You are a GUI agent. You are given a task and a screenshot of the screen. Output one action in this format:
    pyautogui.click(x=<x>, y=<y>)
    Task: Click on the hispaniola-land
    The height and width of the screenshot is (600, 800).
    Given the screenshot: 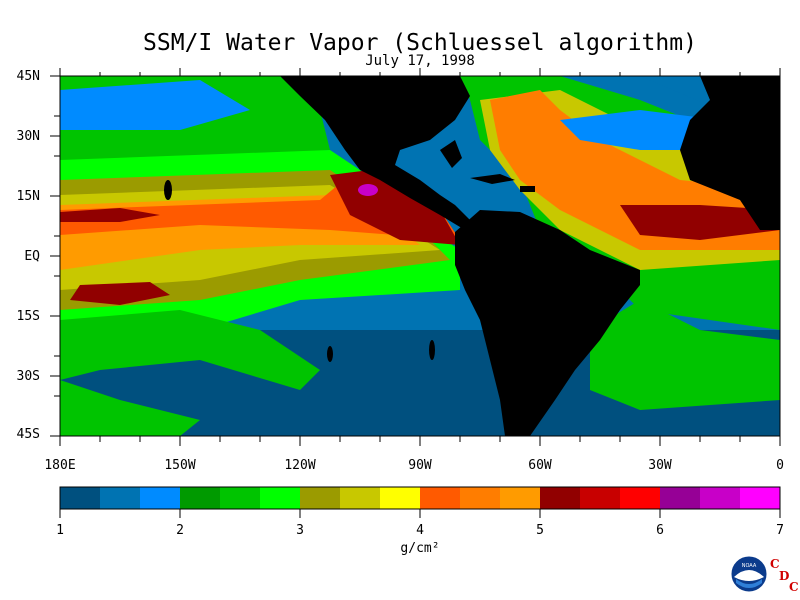 What is the action you would take?
    pyautogui.click(x=527, y=189)
    